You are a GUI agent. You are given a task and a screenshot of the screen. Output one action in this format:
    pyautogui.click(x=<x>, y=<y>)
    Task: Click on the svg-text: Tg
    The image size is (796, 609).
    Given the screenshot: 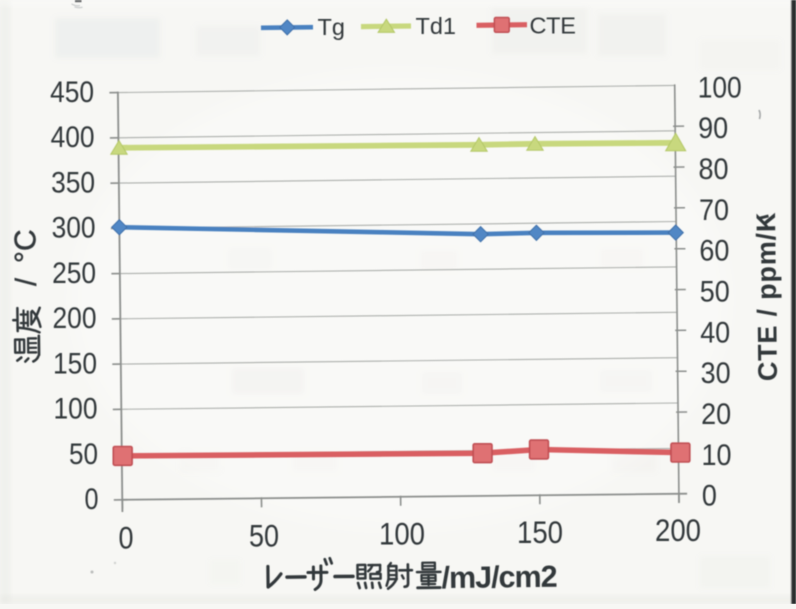 What is the action you would take?
    pyautogui.click(x=331, y=27)
    